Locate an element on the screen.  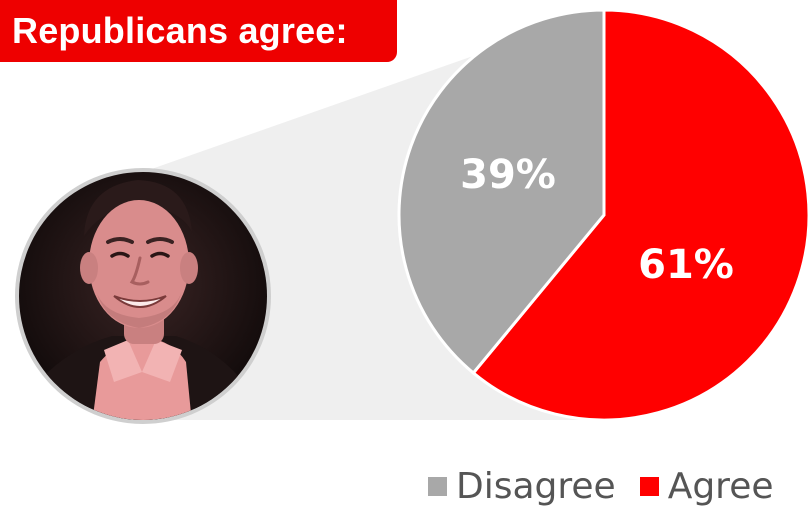
legend-item-agree: Agree is located at coordinates (706, 486).